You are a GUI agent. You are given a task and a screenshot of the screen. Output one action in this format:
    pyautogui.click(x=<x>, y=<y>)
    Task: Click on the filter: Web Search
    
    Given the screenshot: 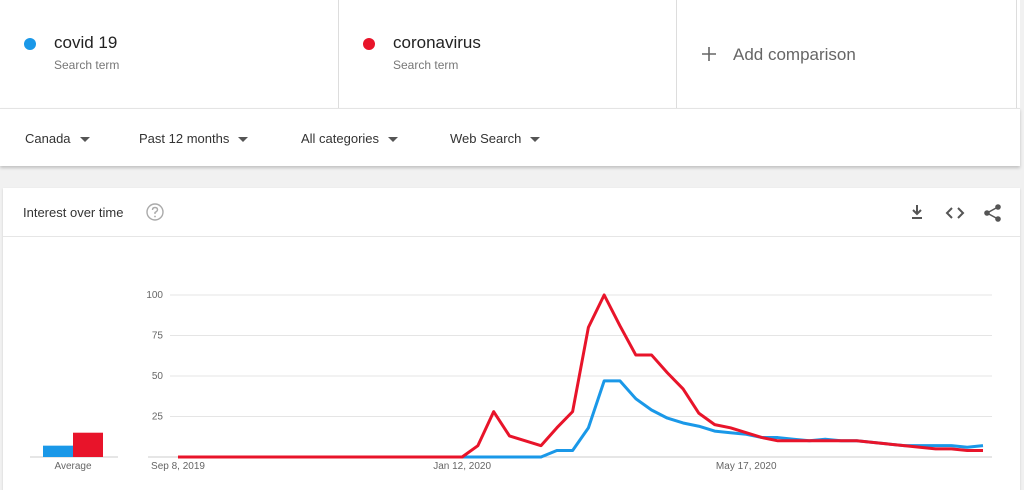 What is the action you would take?
    pyautogui.click(x=495, y=138)
    